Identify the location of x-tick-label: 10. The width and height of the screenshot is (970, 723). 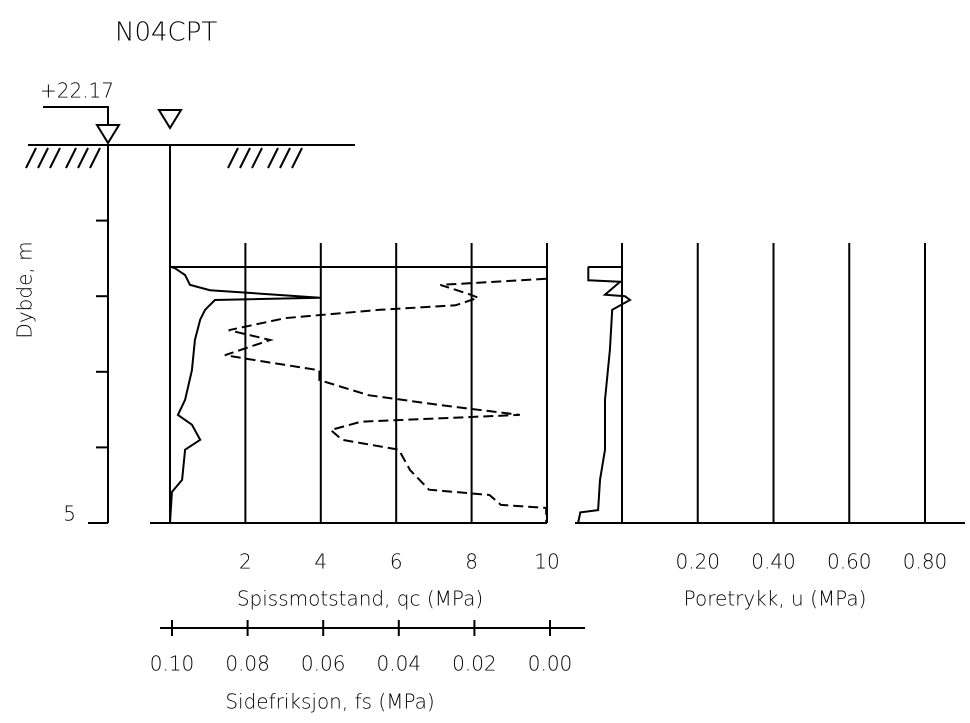
(546, 562).